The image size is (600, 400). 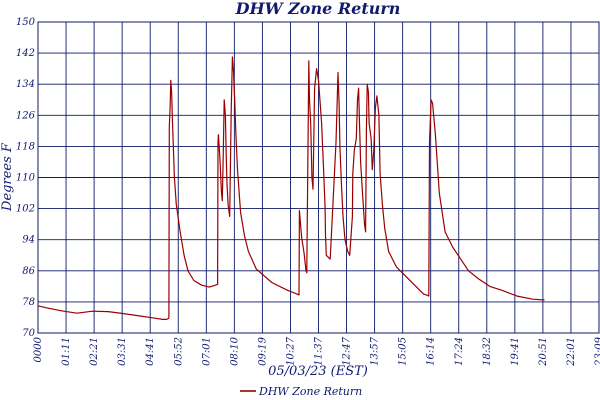 What do you see at coordinates (25, 146) in the screenshot?
I see `y-tick-label: 118` at bounding box center [25, 146].